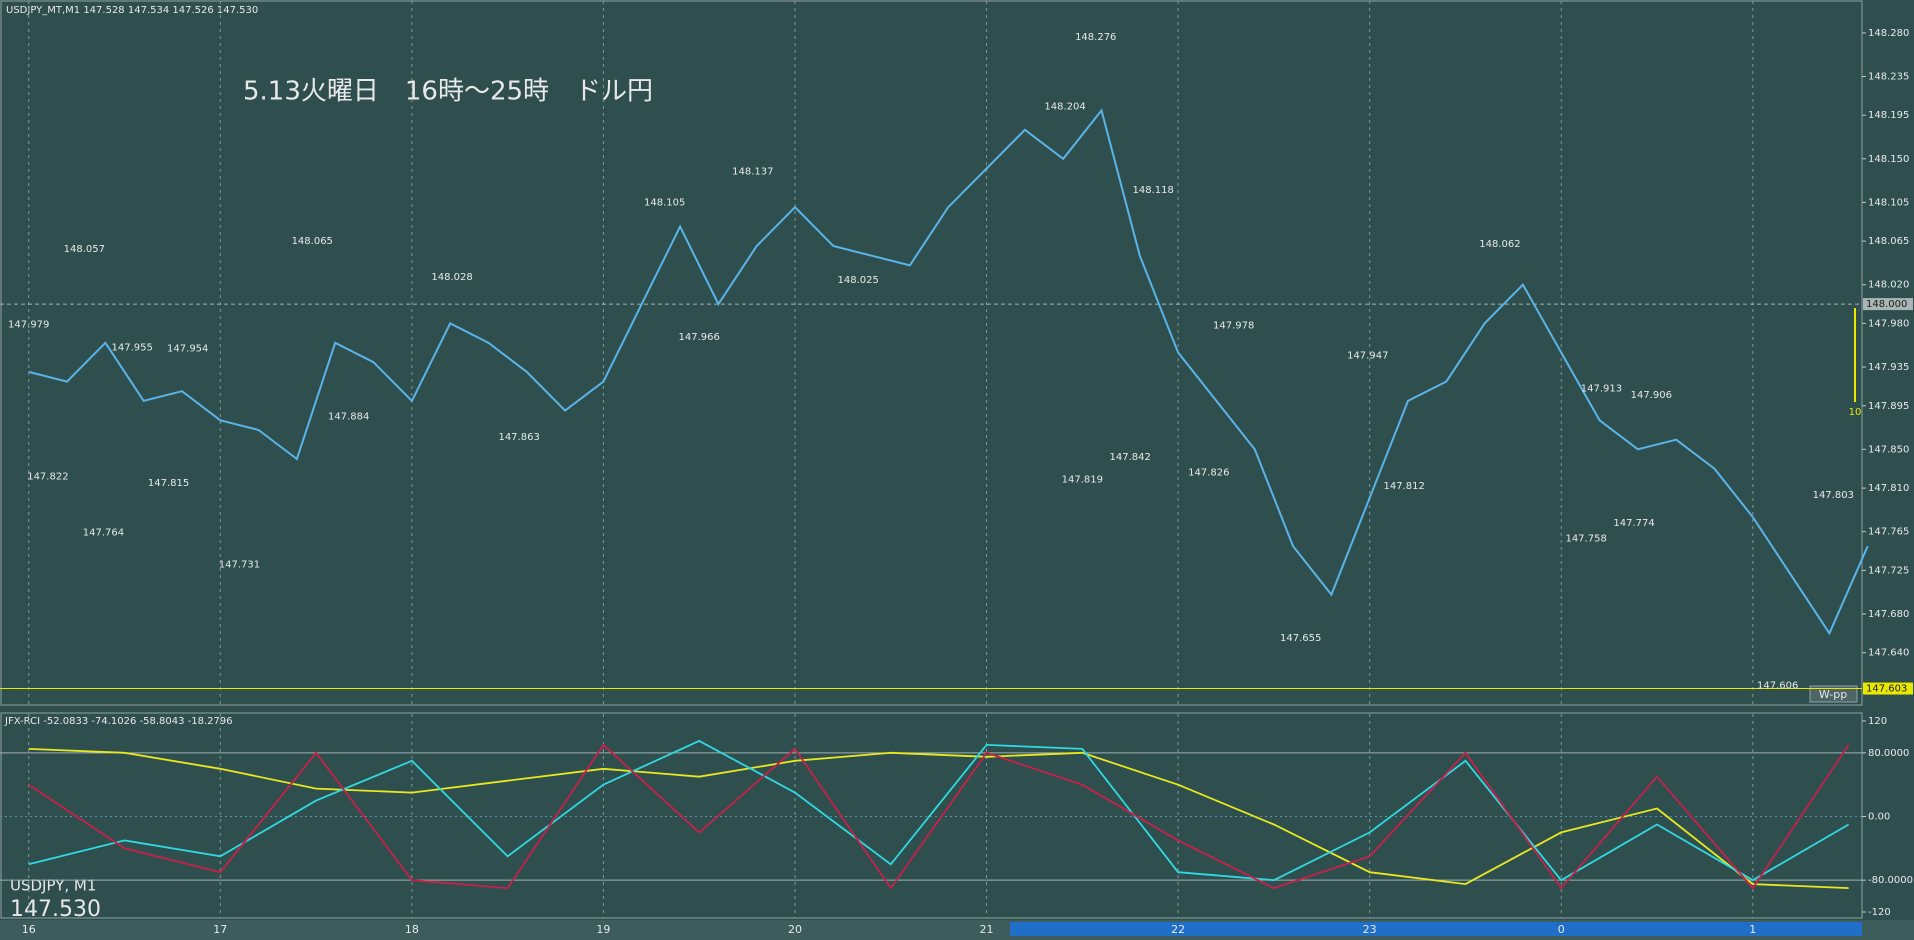 This screenshot has width=1914, height=940. Describe the element at coordinates (1370, 929) in the screenshot. I see `x-tick-label: 23` at that location.